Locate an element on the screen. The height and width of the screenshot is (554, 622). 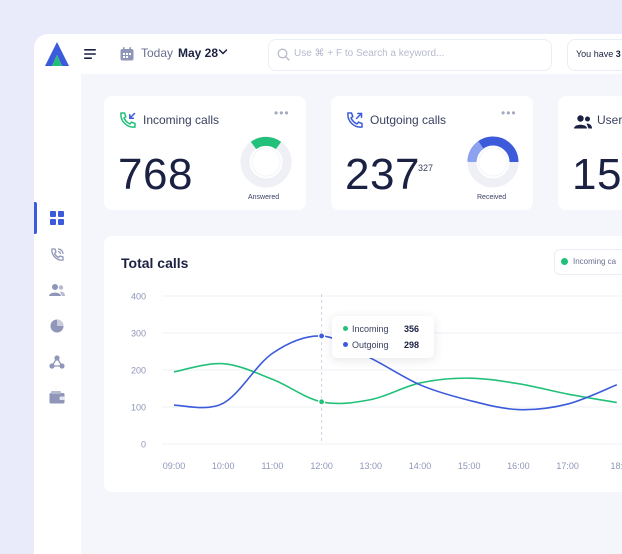
sidebar-item-network is located at coordinates (57, 362).